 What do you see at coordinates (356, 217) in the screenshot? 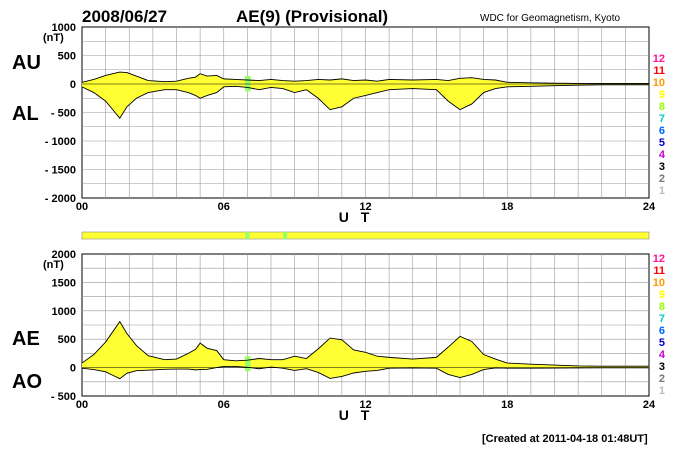
I see `au-al-x-label: U T` at bounding box center [356, 217].